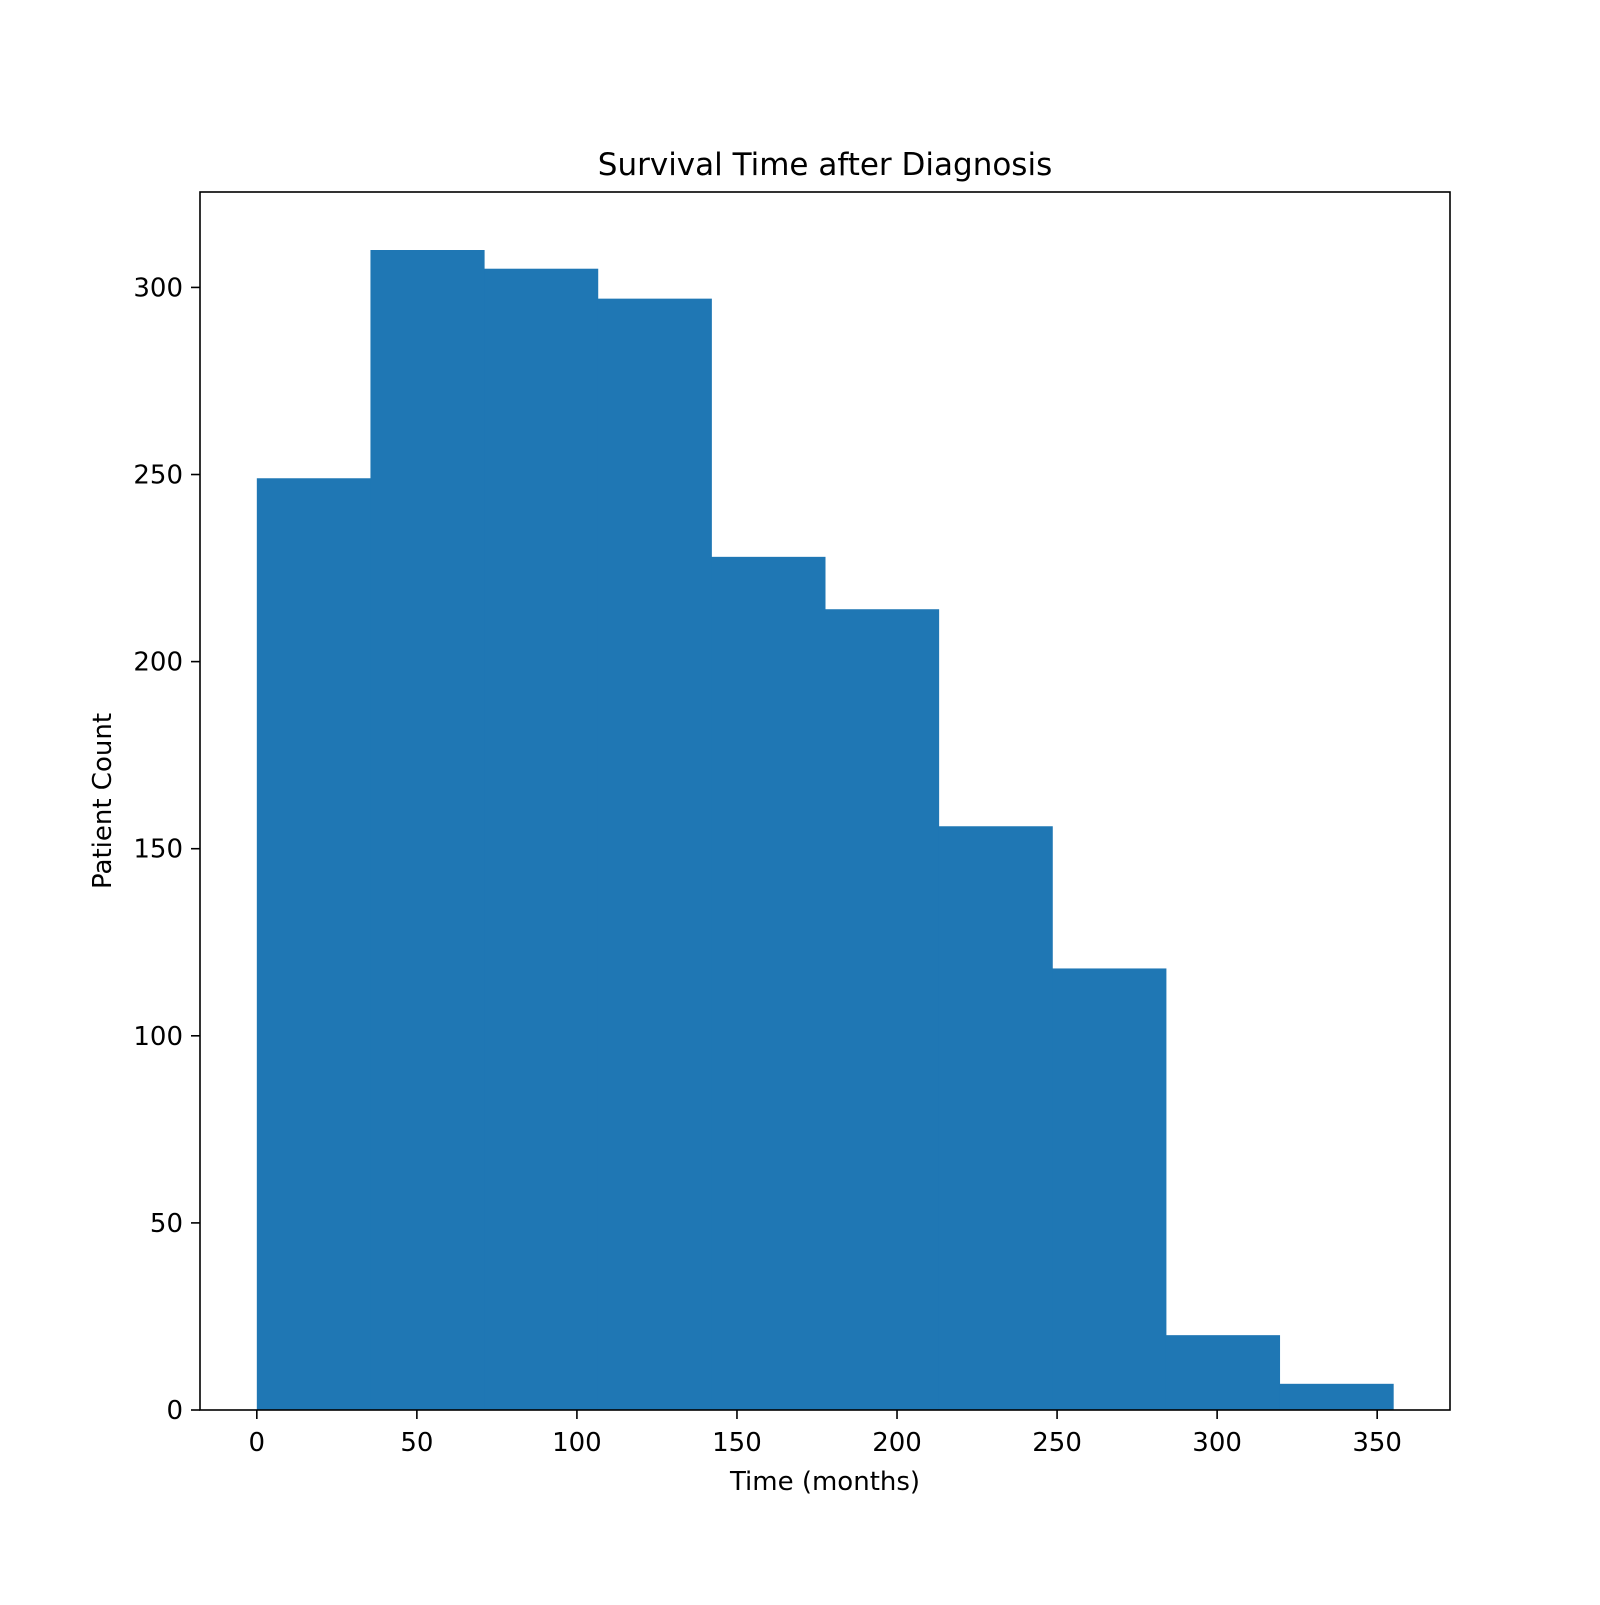 This screenshot has width=1600, height=1605. Describe the element at coordinates (825, 165) in the screenshot. I see `chart-title: Survival Time after Diagnosis` at that location.